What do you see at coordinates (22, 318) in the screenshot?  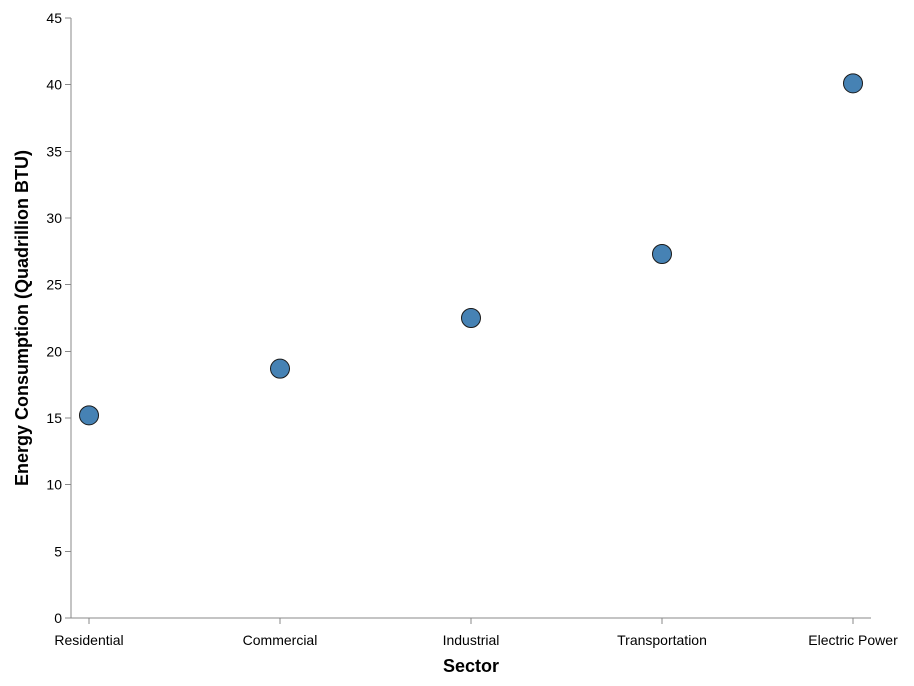 I see `y-axis-title: Energy Consumption (Quadrillion BTU)` at bounding box center [22, 318].